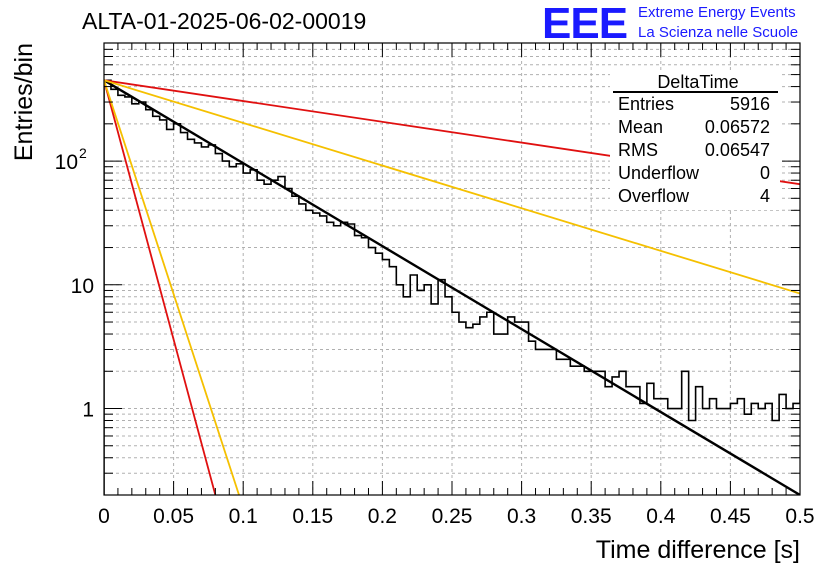 Image resolution: width=836 pixels, height=572 pixels. What do you see at coordinates (243, 516) in the screenshot?
I see `x-tick-label: 0.1` at bounding box center [243, 516].